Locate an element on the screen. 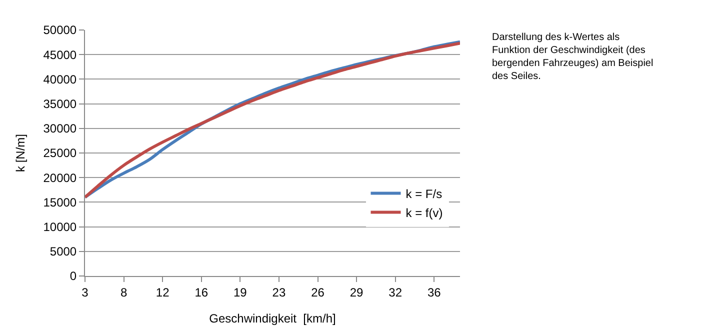  y-tick-label: 10000 is located at coordinates (60, 227).